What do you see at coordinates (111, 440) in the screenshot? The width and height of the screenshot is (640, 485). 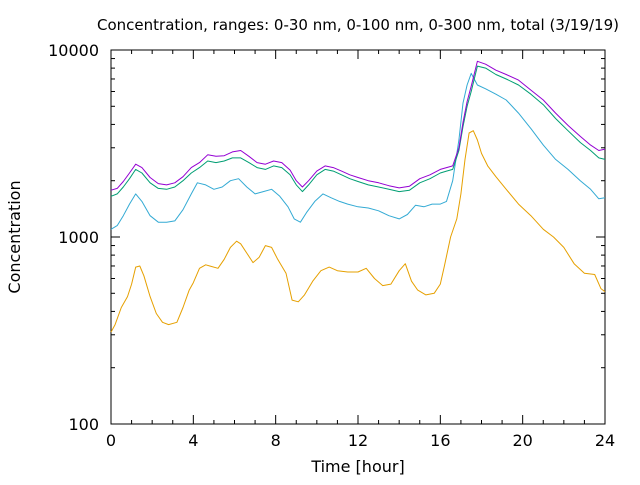 I see `x-tick-label: 0` at bounding box center [111, 440].